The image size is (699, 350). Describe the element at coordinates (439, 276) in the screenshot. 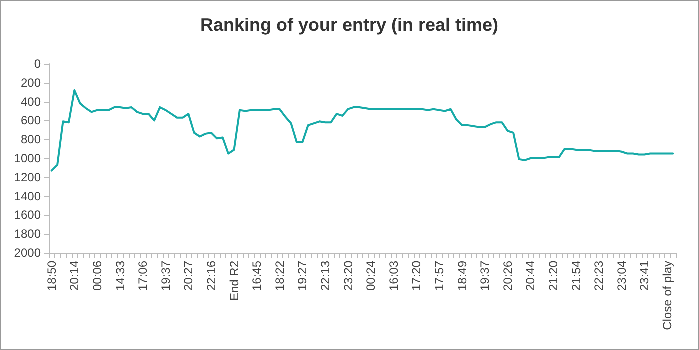

I see `x-tick-label: 17:57` at that location.